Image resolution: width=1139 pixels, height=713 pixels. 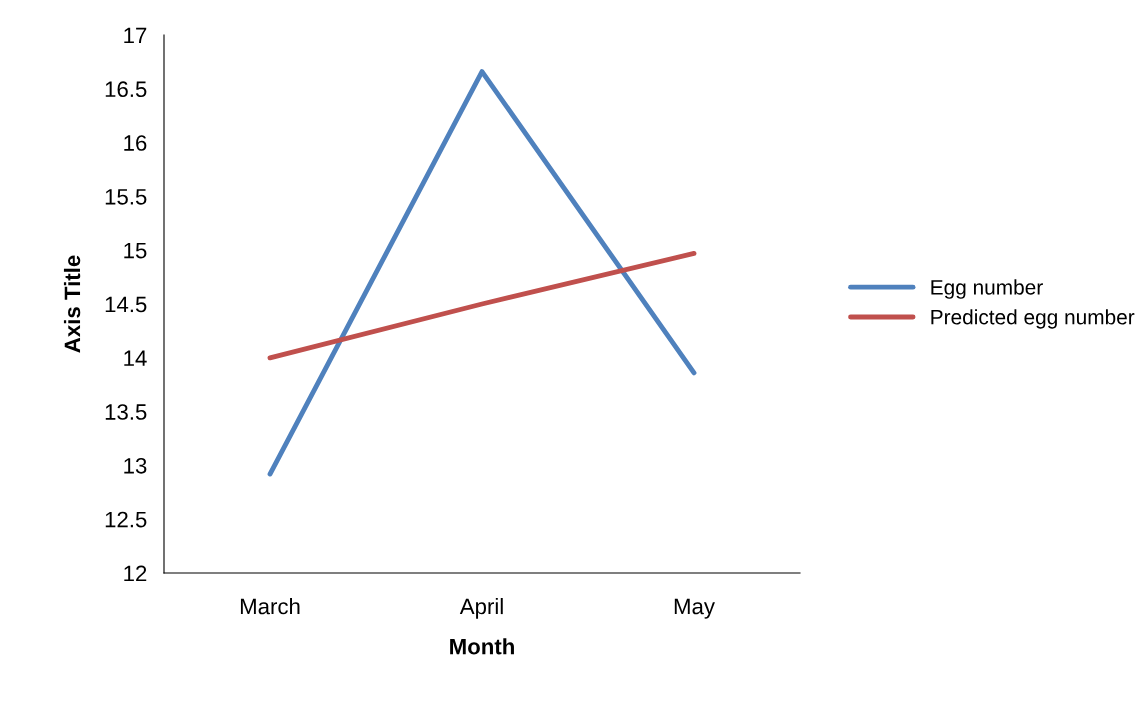 I want to click on y-tick-label: 14.5, so click(x=126, y=304).